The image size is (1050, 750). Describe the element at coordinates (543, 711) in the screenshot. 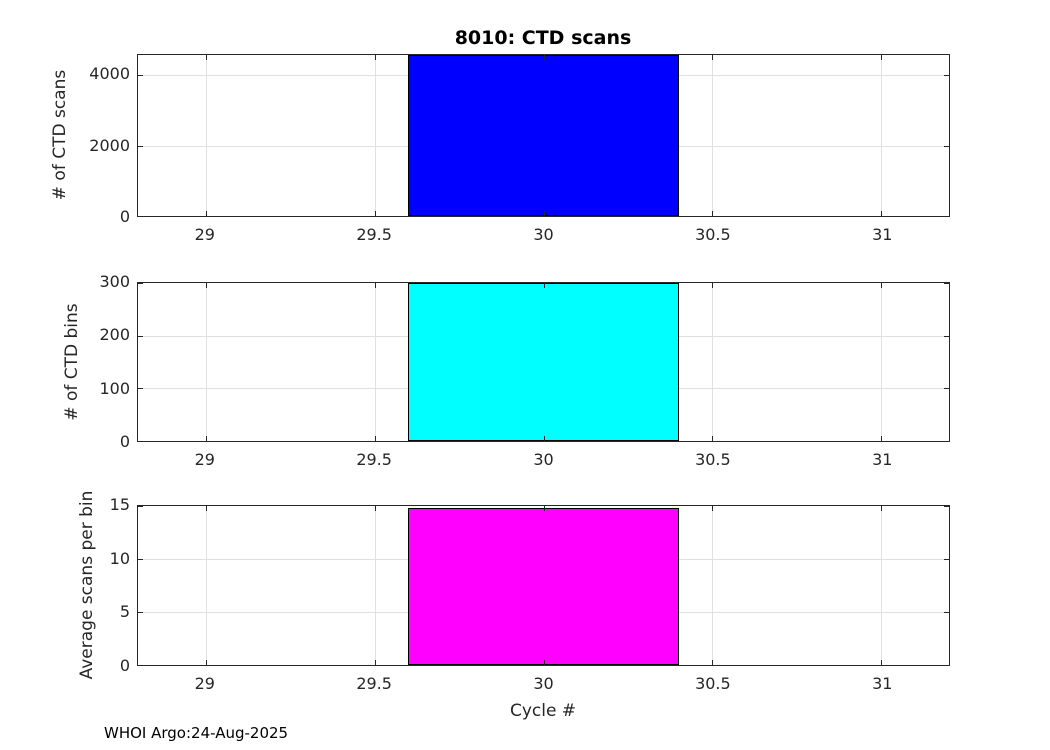

I see `x-axis-label-cycle: Cycle #` at that location.